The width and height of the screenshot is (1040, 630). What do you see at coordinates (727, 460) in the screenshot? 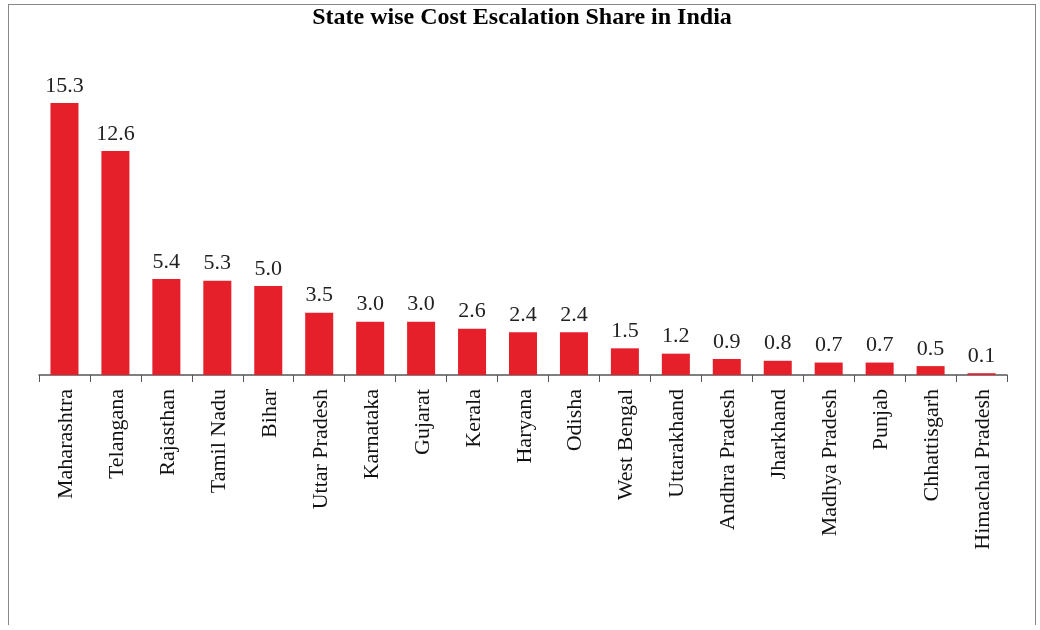
I see `x-tick-label: Andhra Pradesh` at bounding box center [727, 460].